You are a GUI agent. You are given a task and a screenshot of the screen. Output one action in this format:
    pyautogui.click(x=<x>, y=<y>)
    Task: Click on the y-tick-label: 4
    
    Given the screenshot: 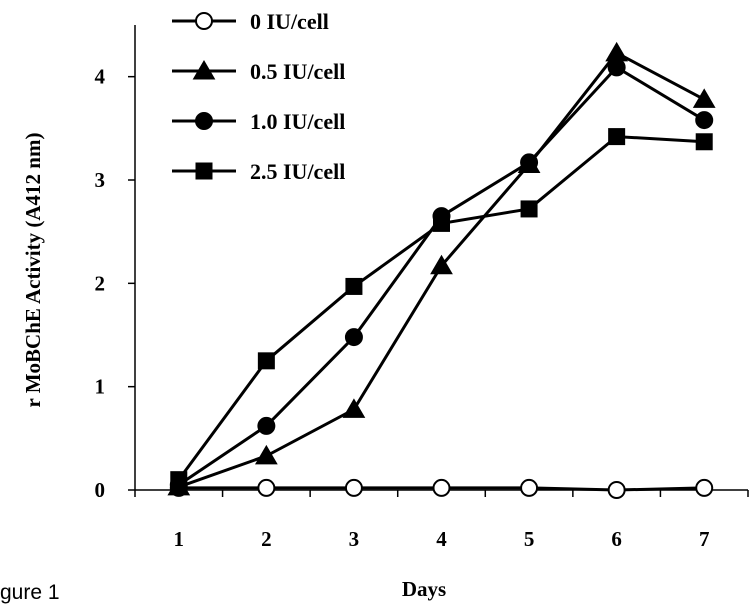 What is the action you would take?
    pyautogui.click(x=100, y=77)
    